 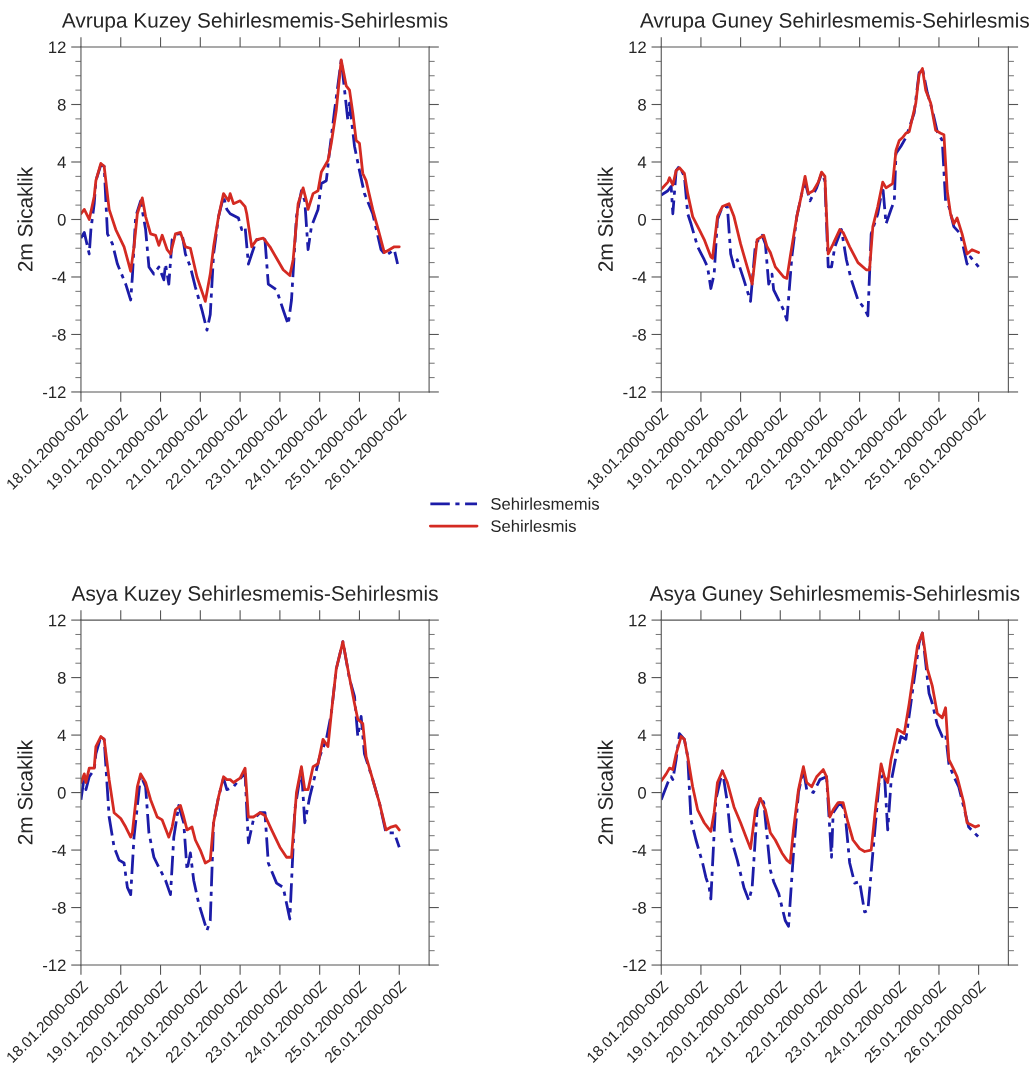 What do you see at coordinates (254, 22) in the screenshot?
I see `chart-title: Avrupa Kuzey Sehirlesmemis-Sehirlesmis` at bounding box center [254, 22].